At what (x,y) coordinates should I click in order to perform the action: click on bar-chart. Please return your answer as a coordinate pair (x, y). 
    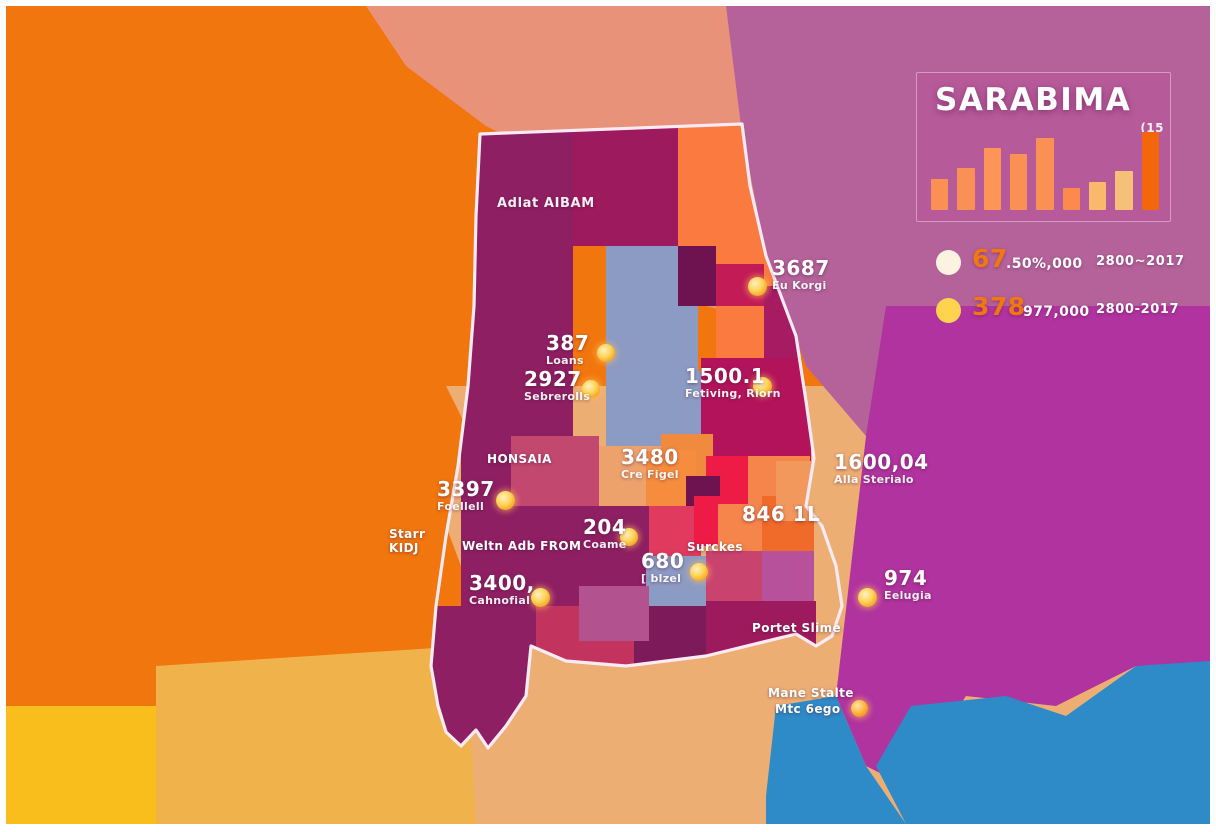
    Looking at the image, I should click on (1045, 171).